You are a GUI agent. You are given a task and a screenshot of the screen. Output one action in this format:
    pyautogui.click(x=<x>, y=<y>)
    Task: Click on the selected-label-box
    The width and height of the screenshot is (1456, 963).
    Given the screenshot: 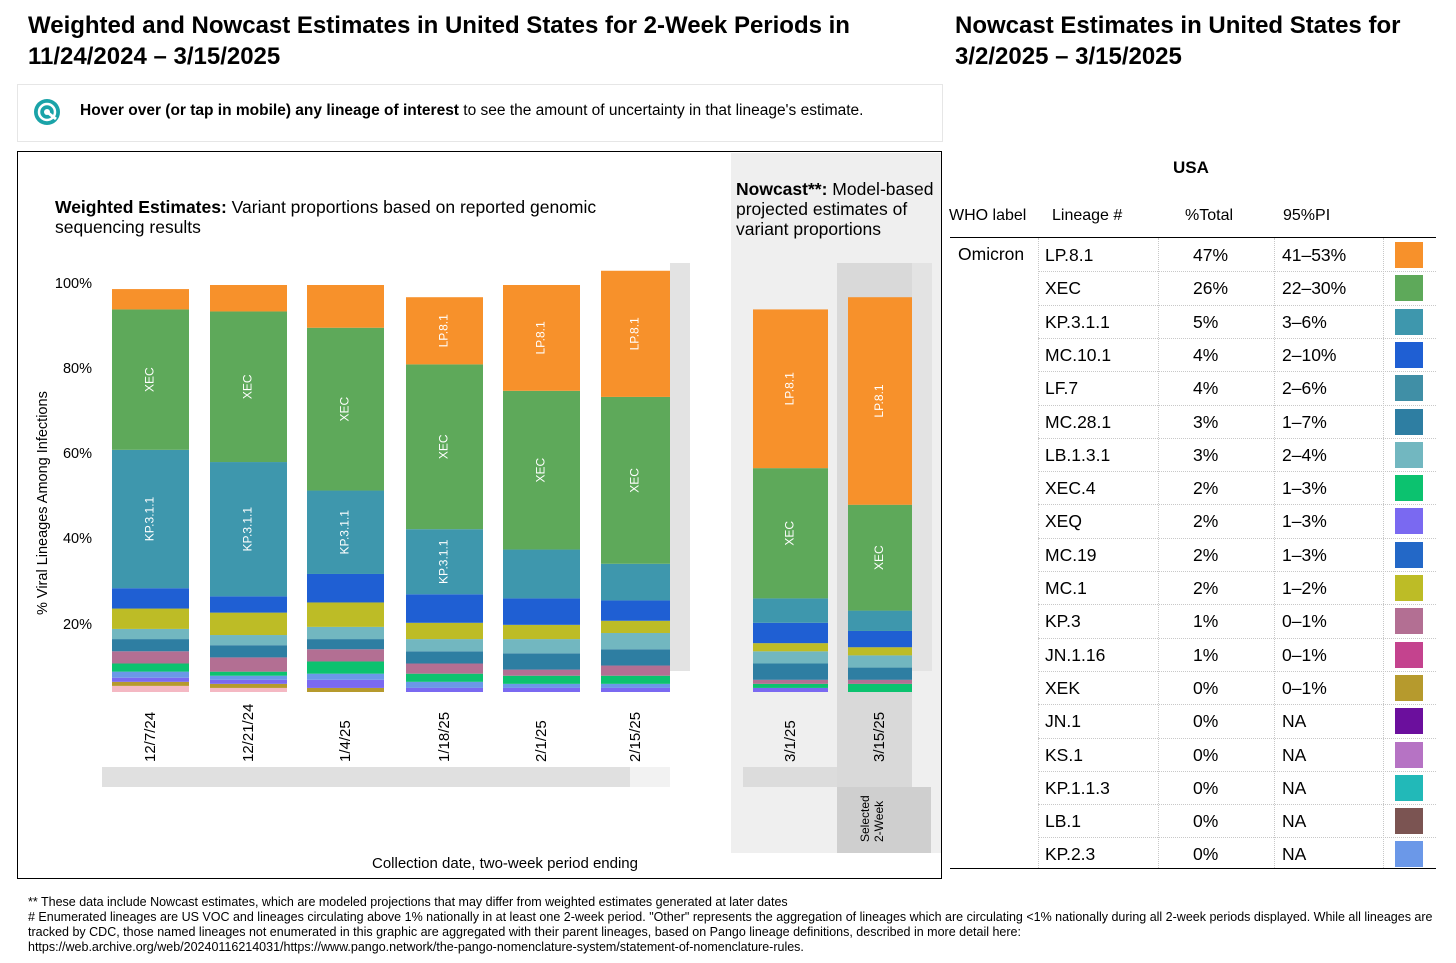 What is the action you would take?
    pyautogui.click(x=884, y=820)
    